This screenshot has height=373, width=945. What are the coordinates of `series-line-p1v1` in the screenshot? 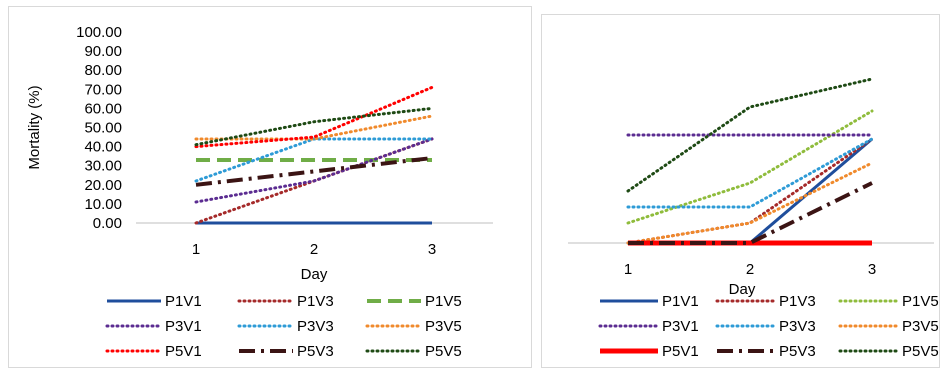 It's located at (750, 191).